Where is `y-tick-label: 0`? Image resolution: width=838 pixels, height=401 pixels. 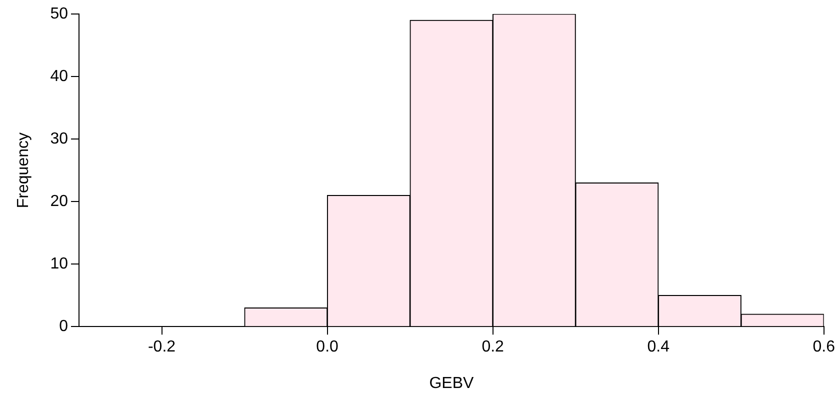 y-tick-label: 0 is located at coordinates (63, 327).